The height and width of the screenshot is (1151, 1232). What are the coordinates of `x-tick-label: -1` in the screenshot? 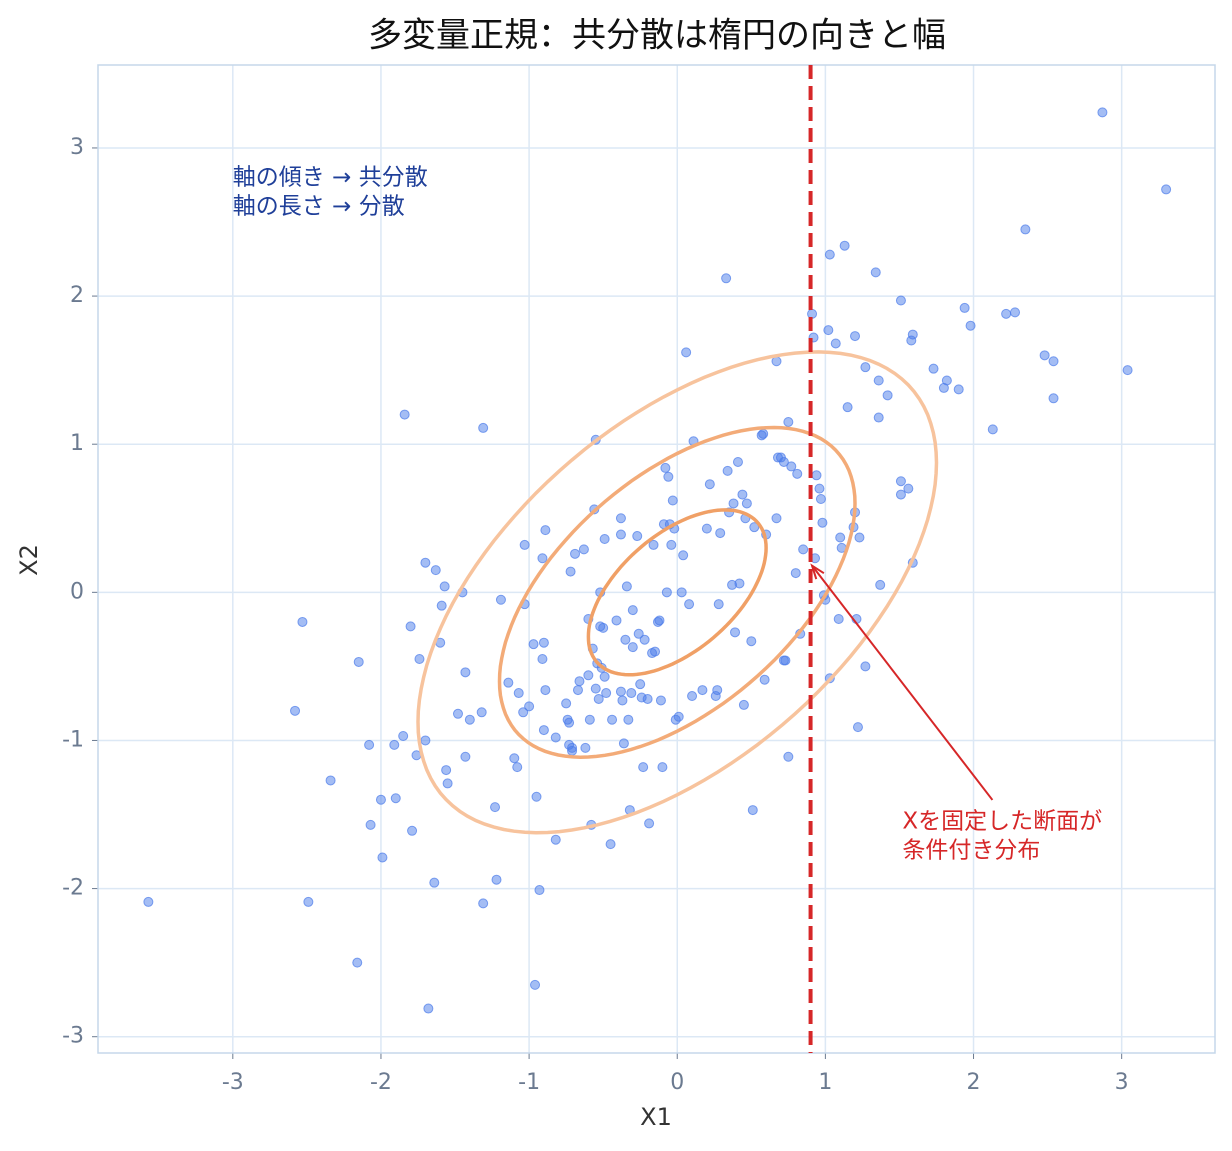 It's located at (529, 1082).